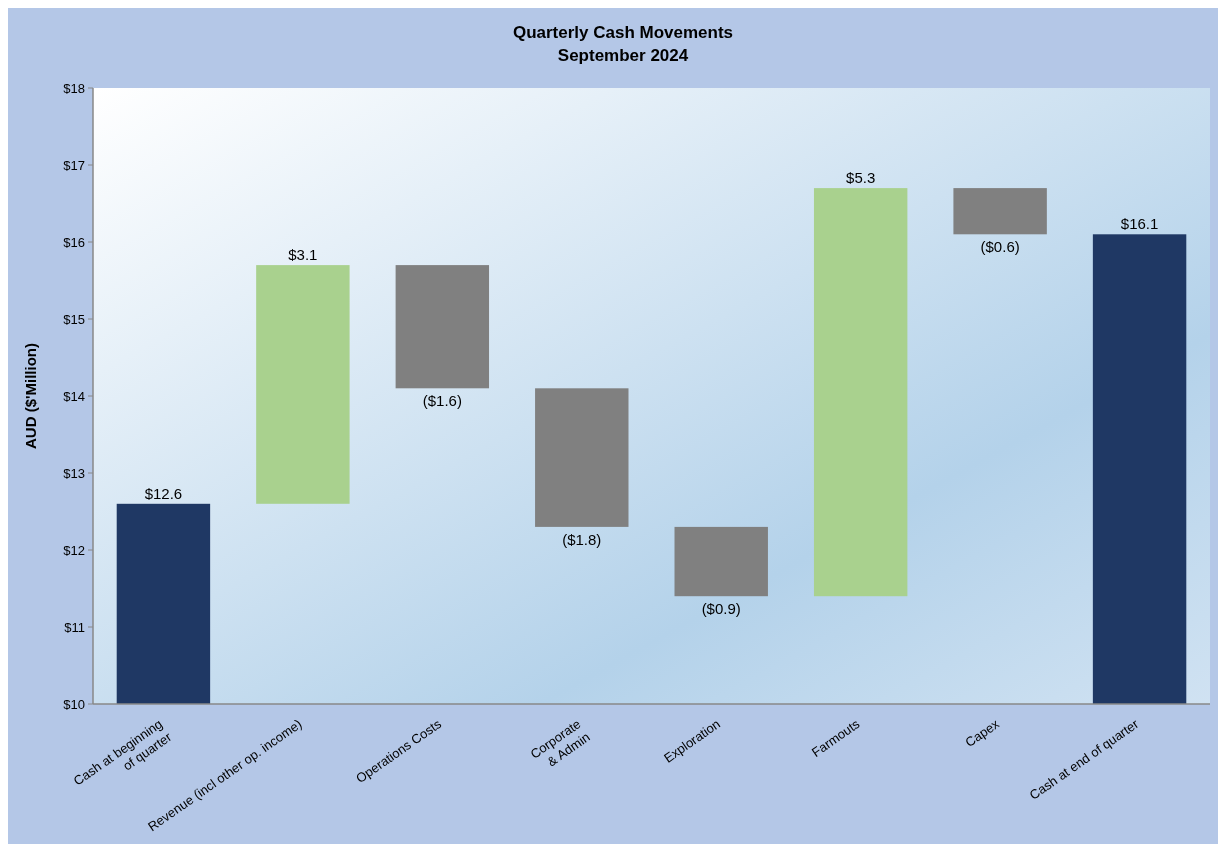 The image size is (1228, 852). I want to click on data-label: $16.1, so click(1139, 224).